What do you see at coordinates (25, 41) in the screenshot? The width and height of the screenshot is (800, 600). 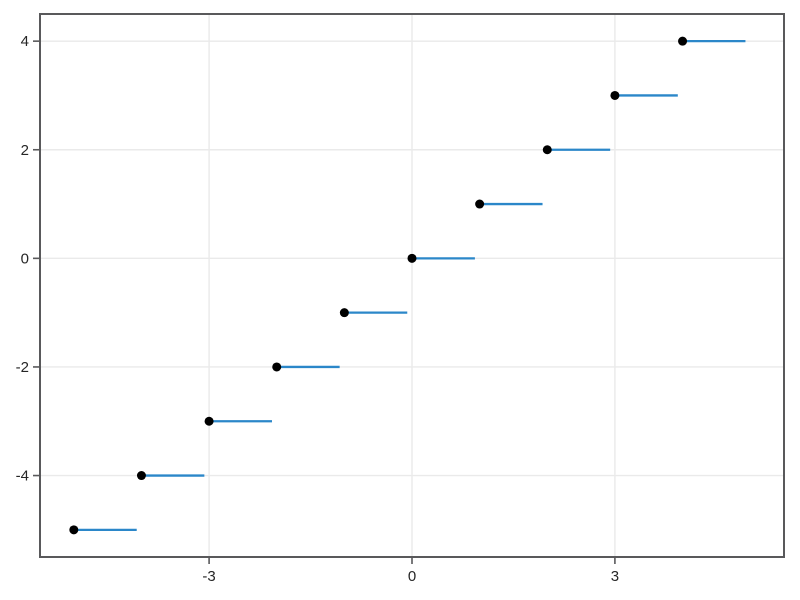 I see `y-axis-tick-label: 4` at bounding box center [25, 41].